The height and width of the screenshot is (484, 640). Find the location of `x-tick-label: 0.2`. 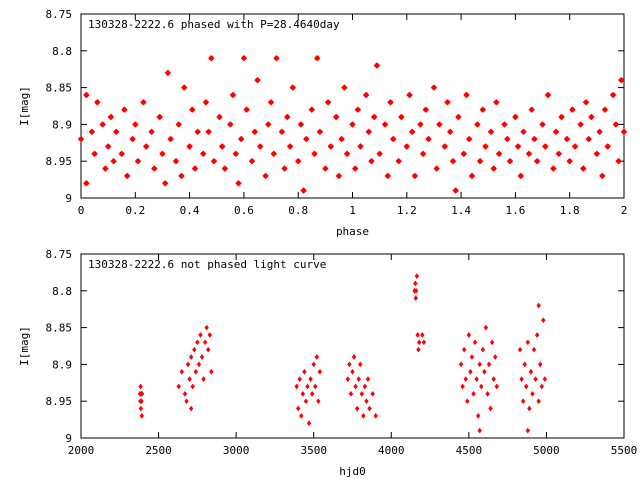

x-tick-label: 0.2 is located at coordinates (135, 210).